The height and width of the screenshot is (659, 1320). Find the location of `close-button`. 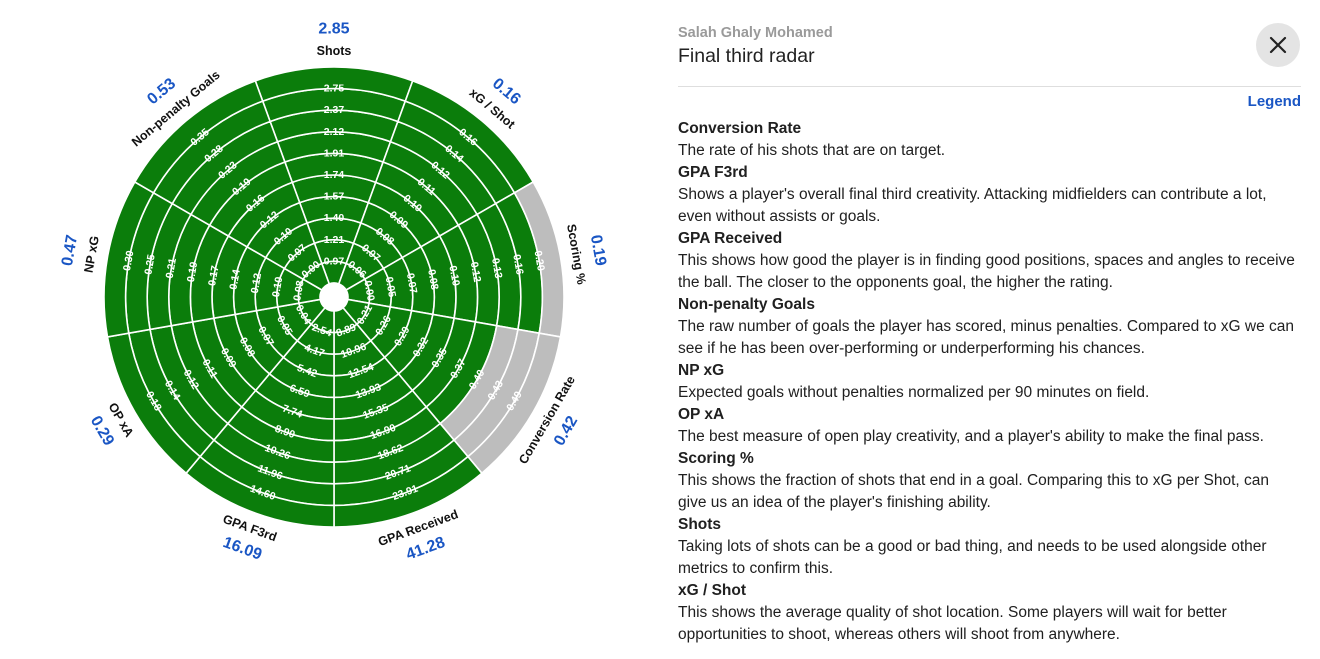

close-button is located at coordinates (1278, 45).